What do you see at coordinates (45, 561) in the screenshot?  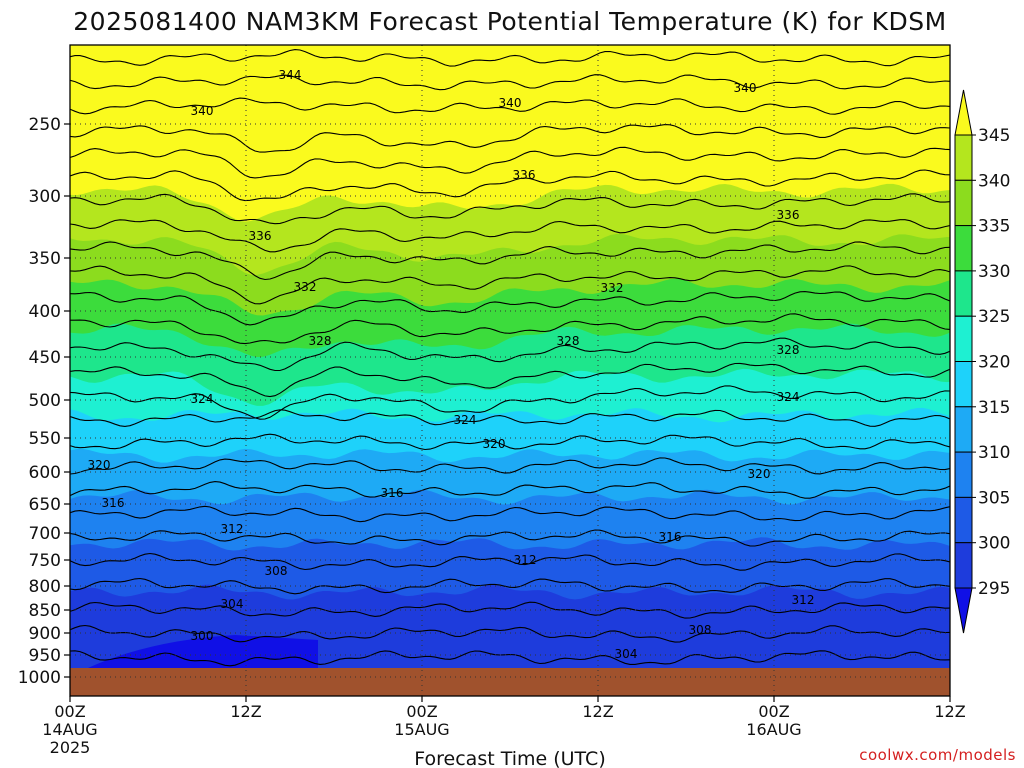 I see `y-tick-label: 750` at bounding box center [45, 561].